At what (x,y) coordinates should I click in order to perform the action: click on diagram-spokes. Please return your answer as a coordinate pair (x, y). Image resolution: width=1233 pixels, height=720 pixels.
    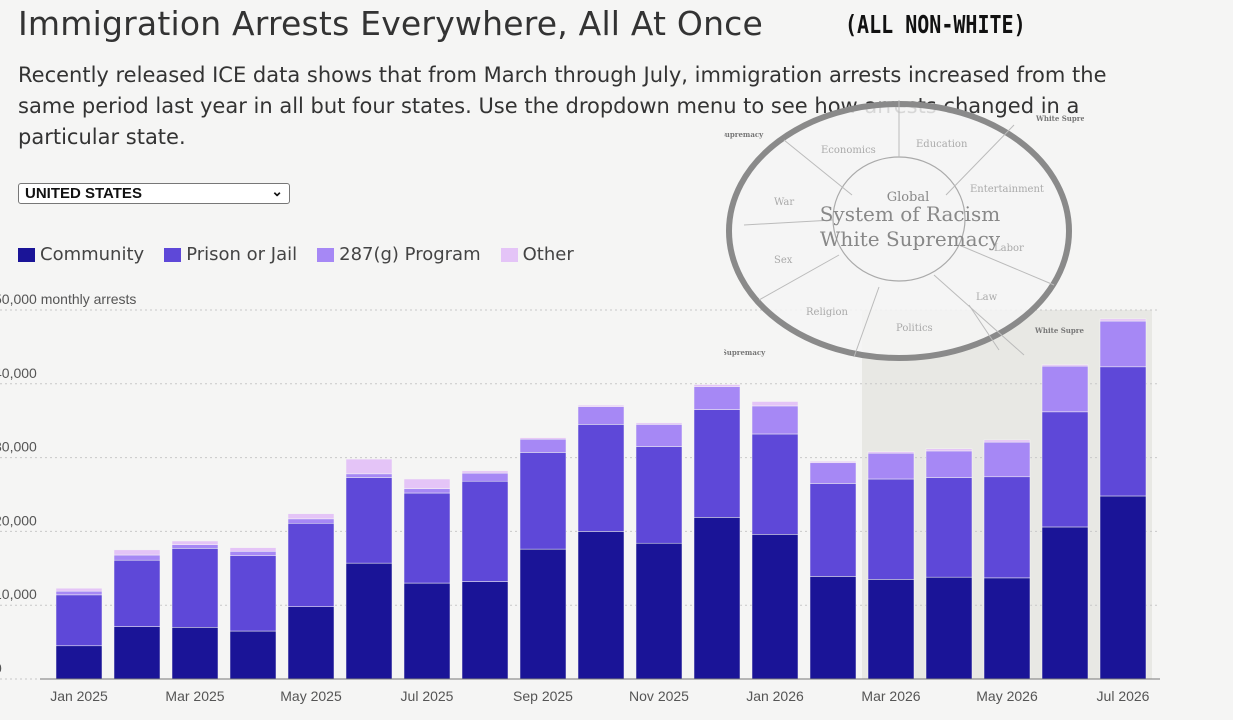
    Looking at the image, I should click on (899, 229).